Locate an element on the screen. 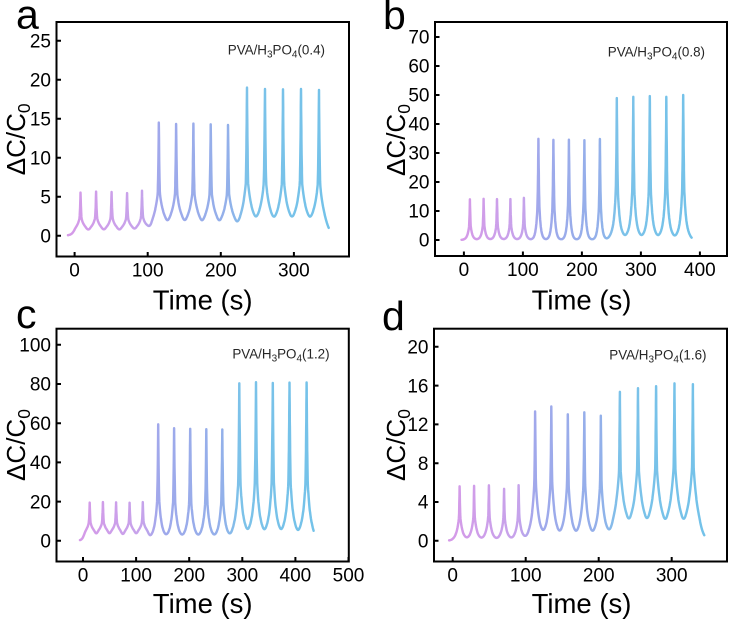 The height and width of the screenshot is (619, 750). svg-text: a is located at coordinates (27, 19).